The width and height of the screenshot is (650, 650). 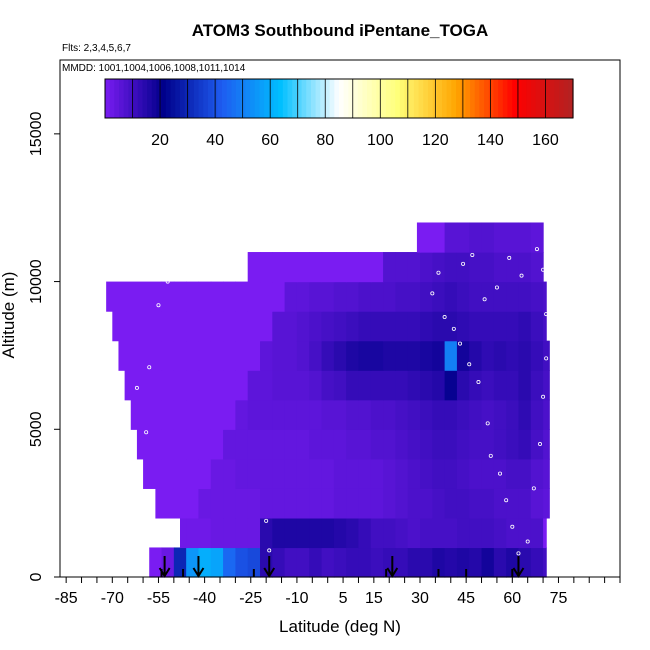 I want to click on y-axis-label: Altitude (m), so click(x=9, y=315).